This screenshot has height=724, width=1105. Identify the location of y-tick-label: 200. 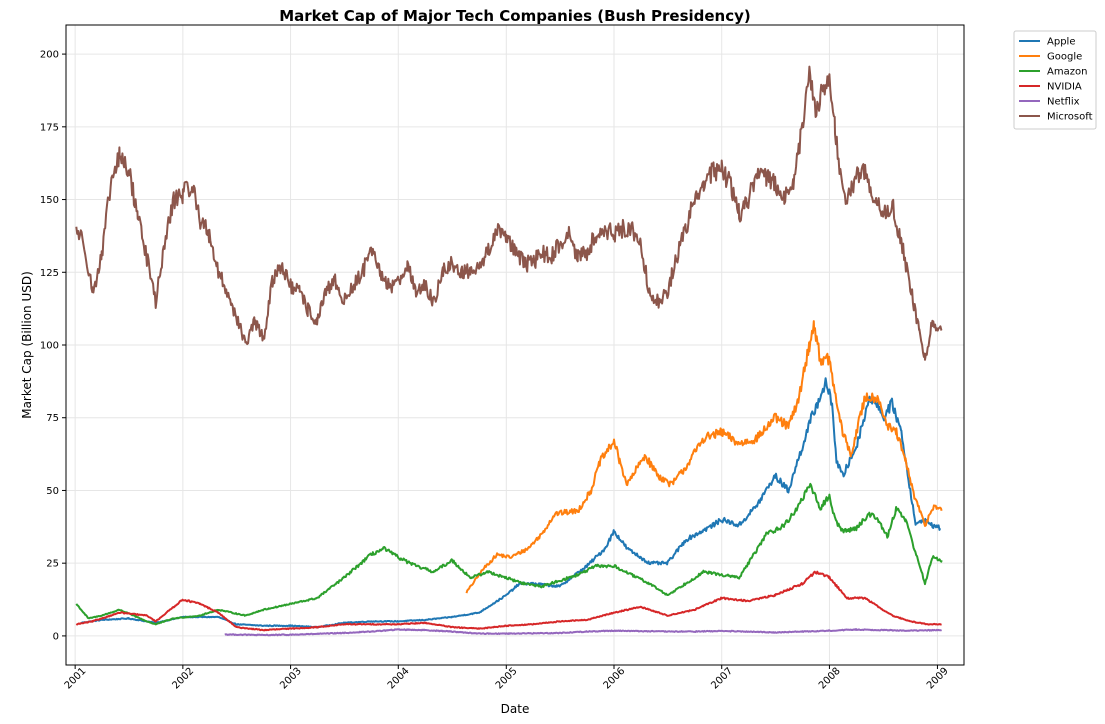
(49, 55).